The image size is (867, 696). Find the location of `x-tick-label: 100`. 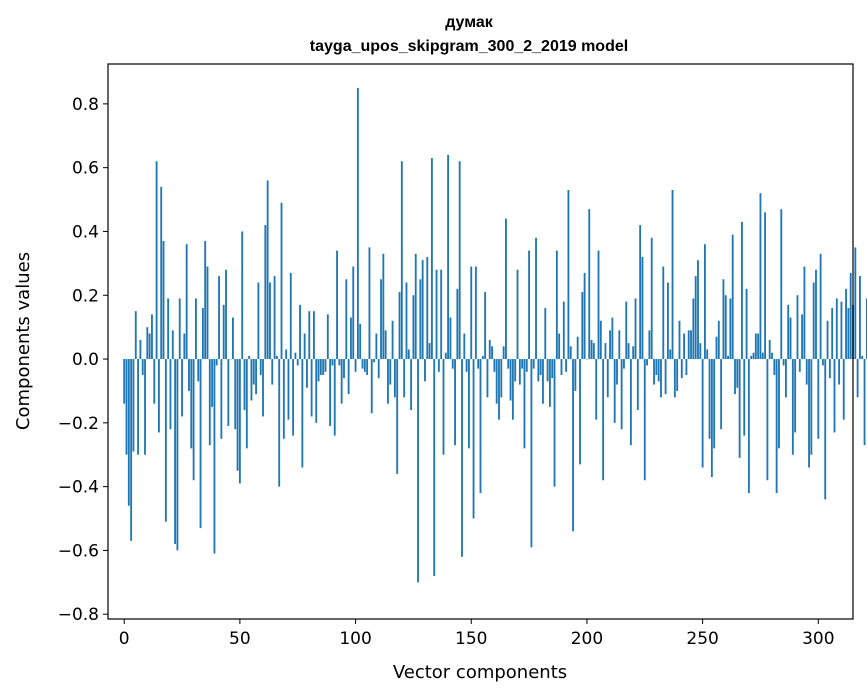

x-tick-label: 100 is located at coordinates (355, 639).